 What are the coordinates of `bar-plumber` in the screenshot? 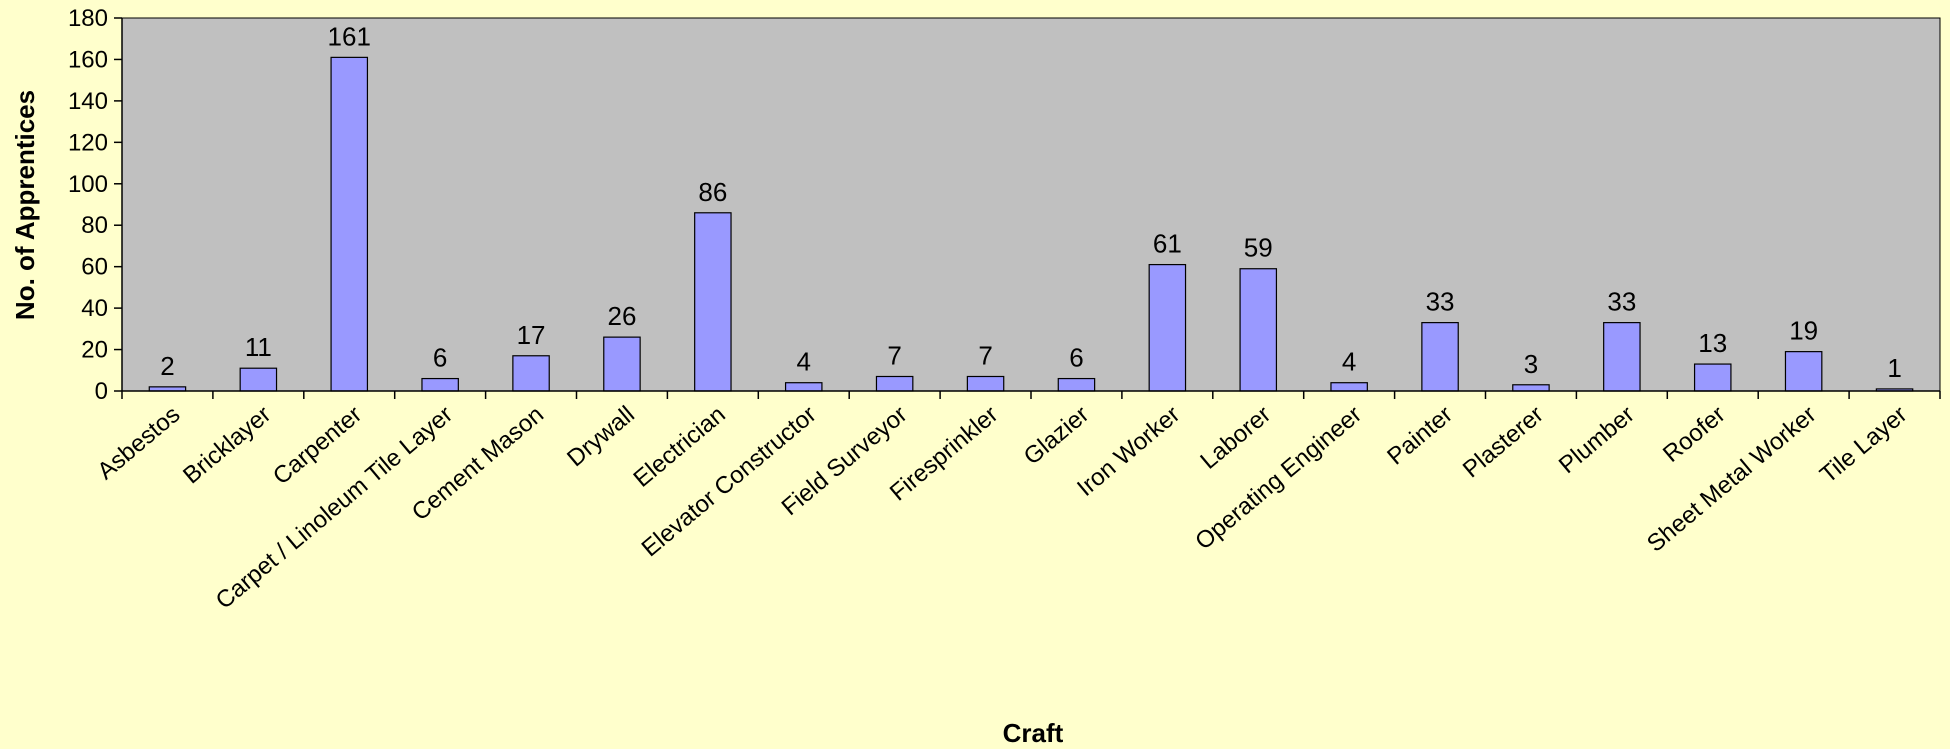 It's located at (1622, 357).